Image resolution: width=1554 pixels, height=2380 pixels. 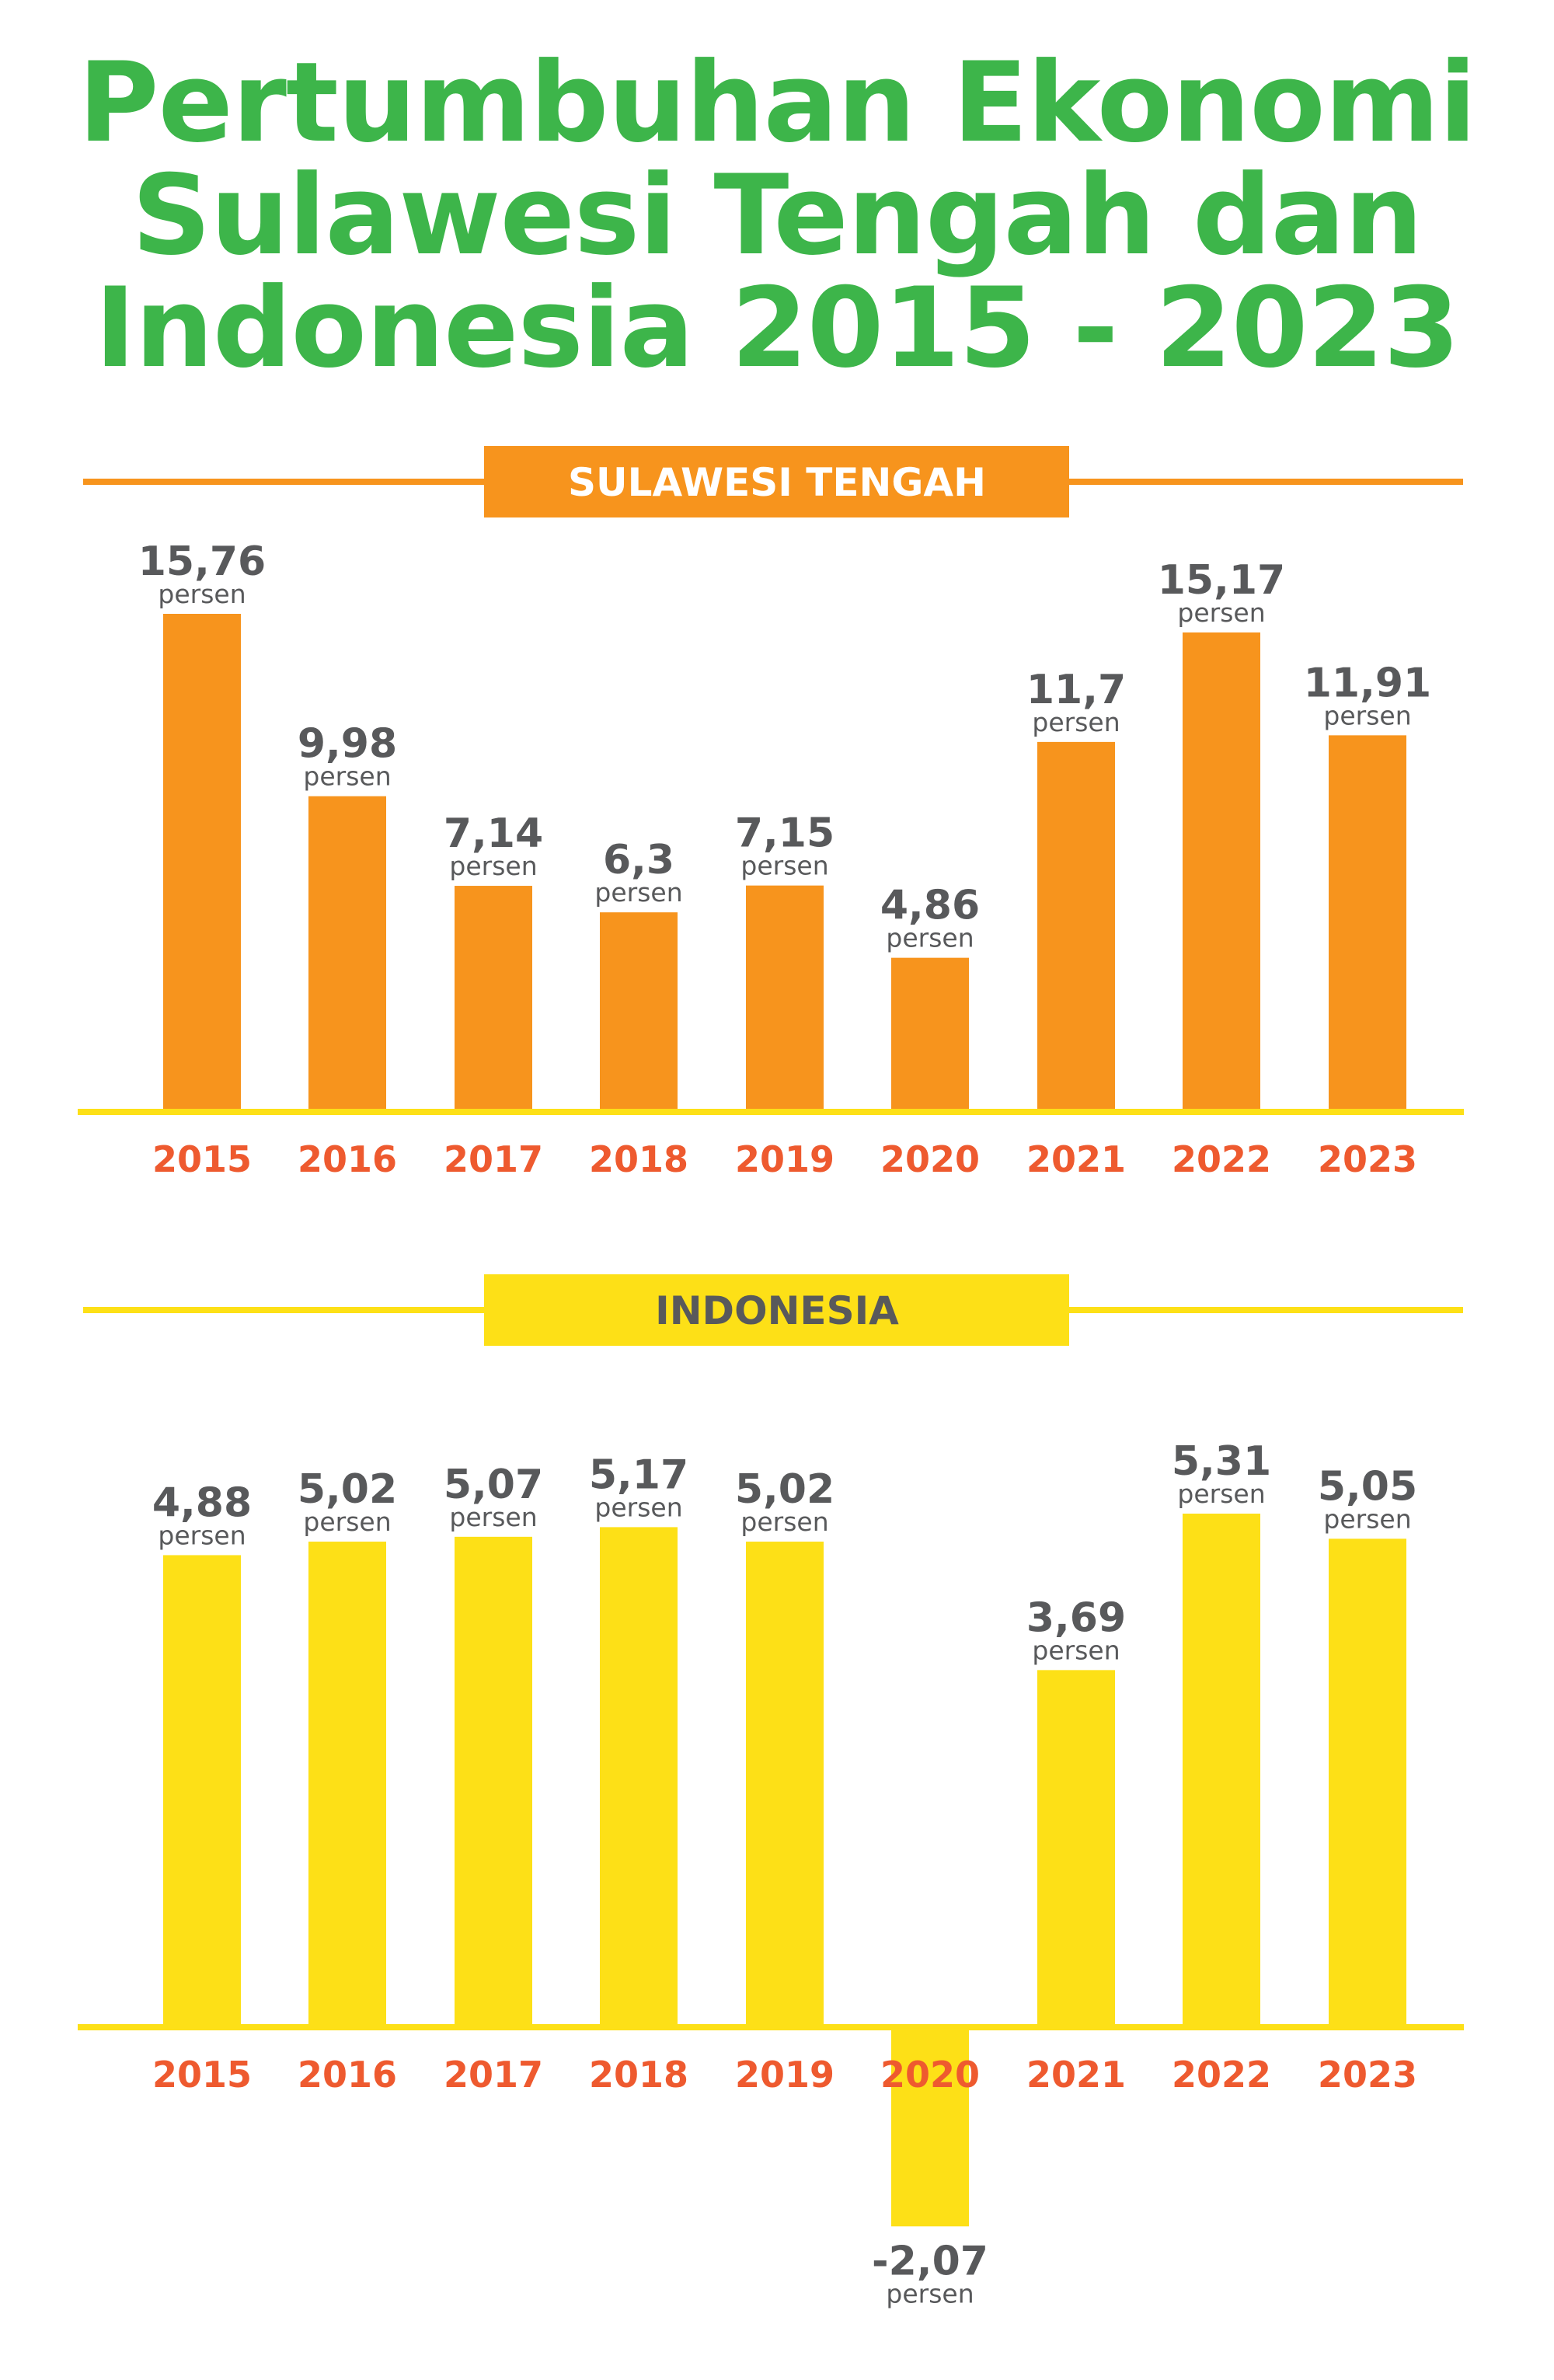 I want to click on chart-title: SULAWESI TENGAH, so click(x=777, y=483).